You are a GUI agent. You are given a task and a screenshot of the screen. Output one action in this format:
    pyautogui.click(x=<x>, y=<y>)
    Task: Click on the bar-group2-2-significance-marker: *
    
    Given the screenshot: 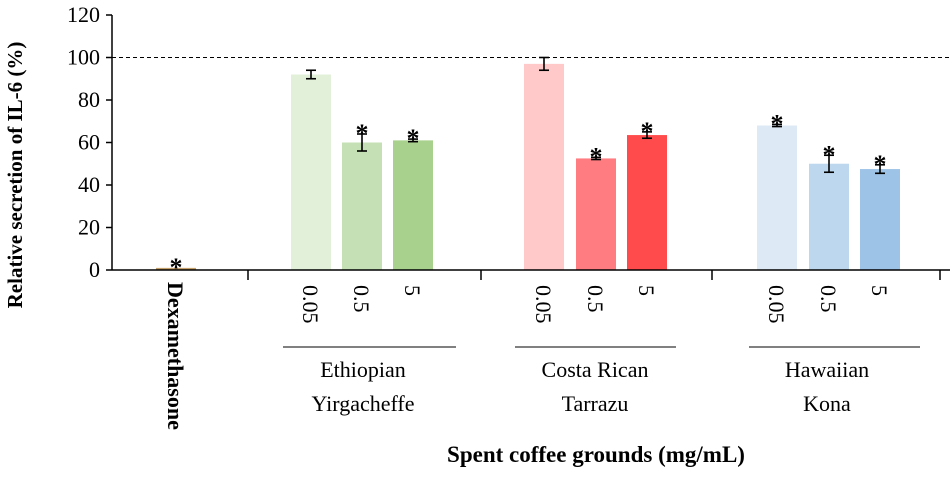 What is the action you would take?
    pyautogui.click(x=596, y=156)
    